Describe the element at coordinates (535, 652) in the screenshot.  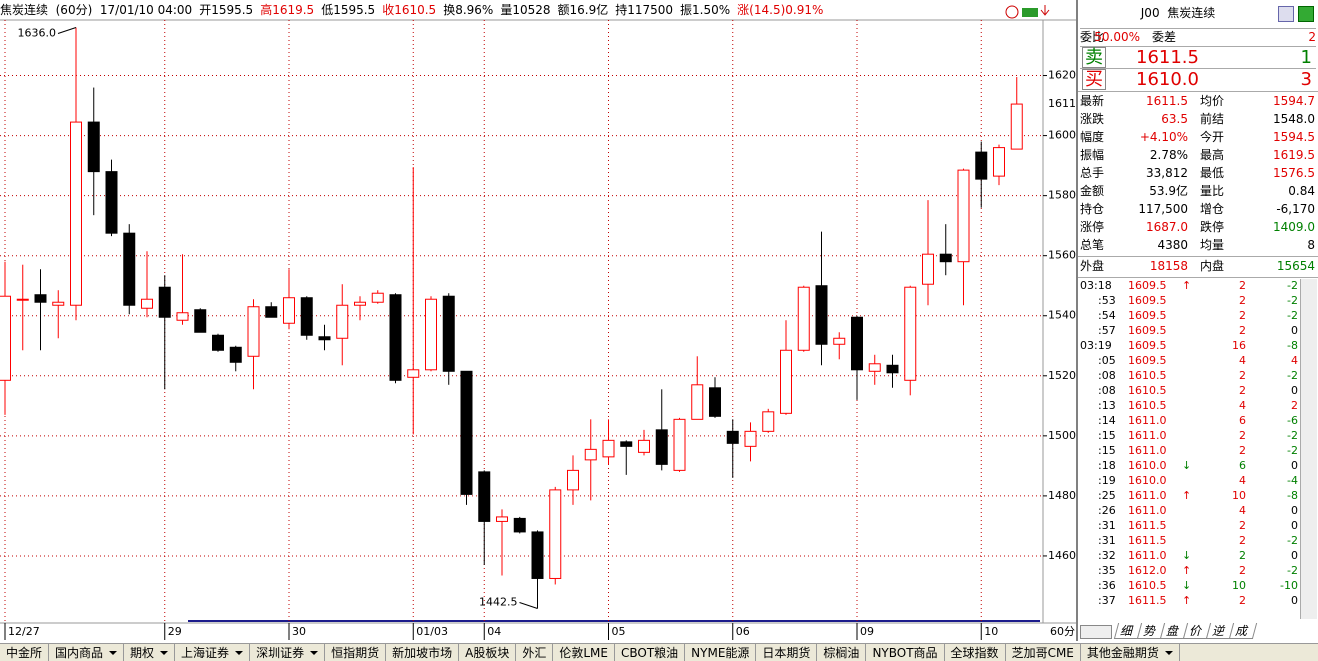
I see `market-tab: 外汇` at that location.